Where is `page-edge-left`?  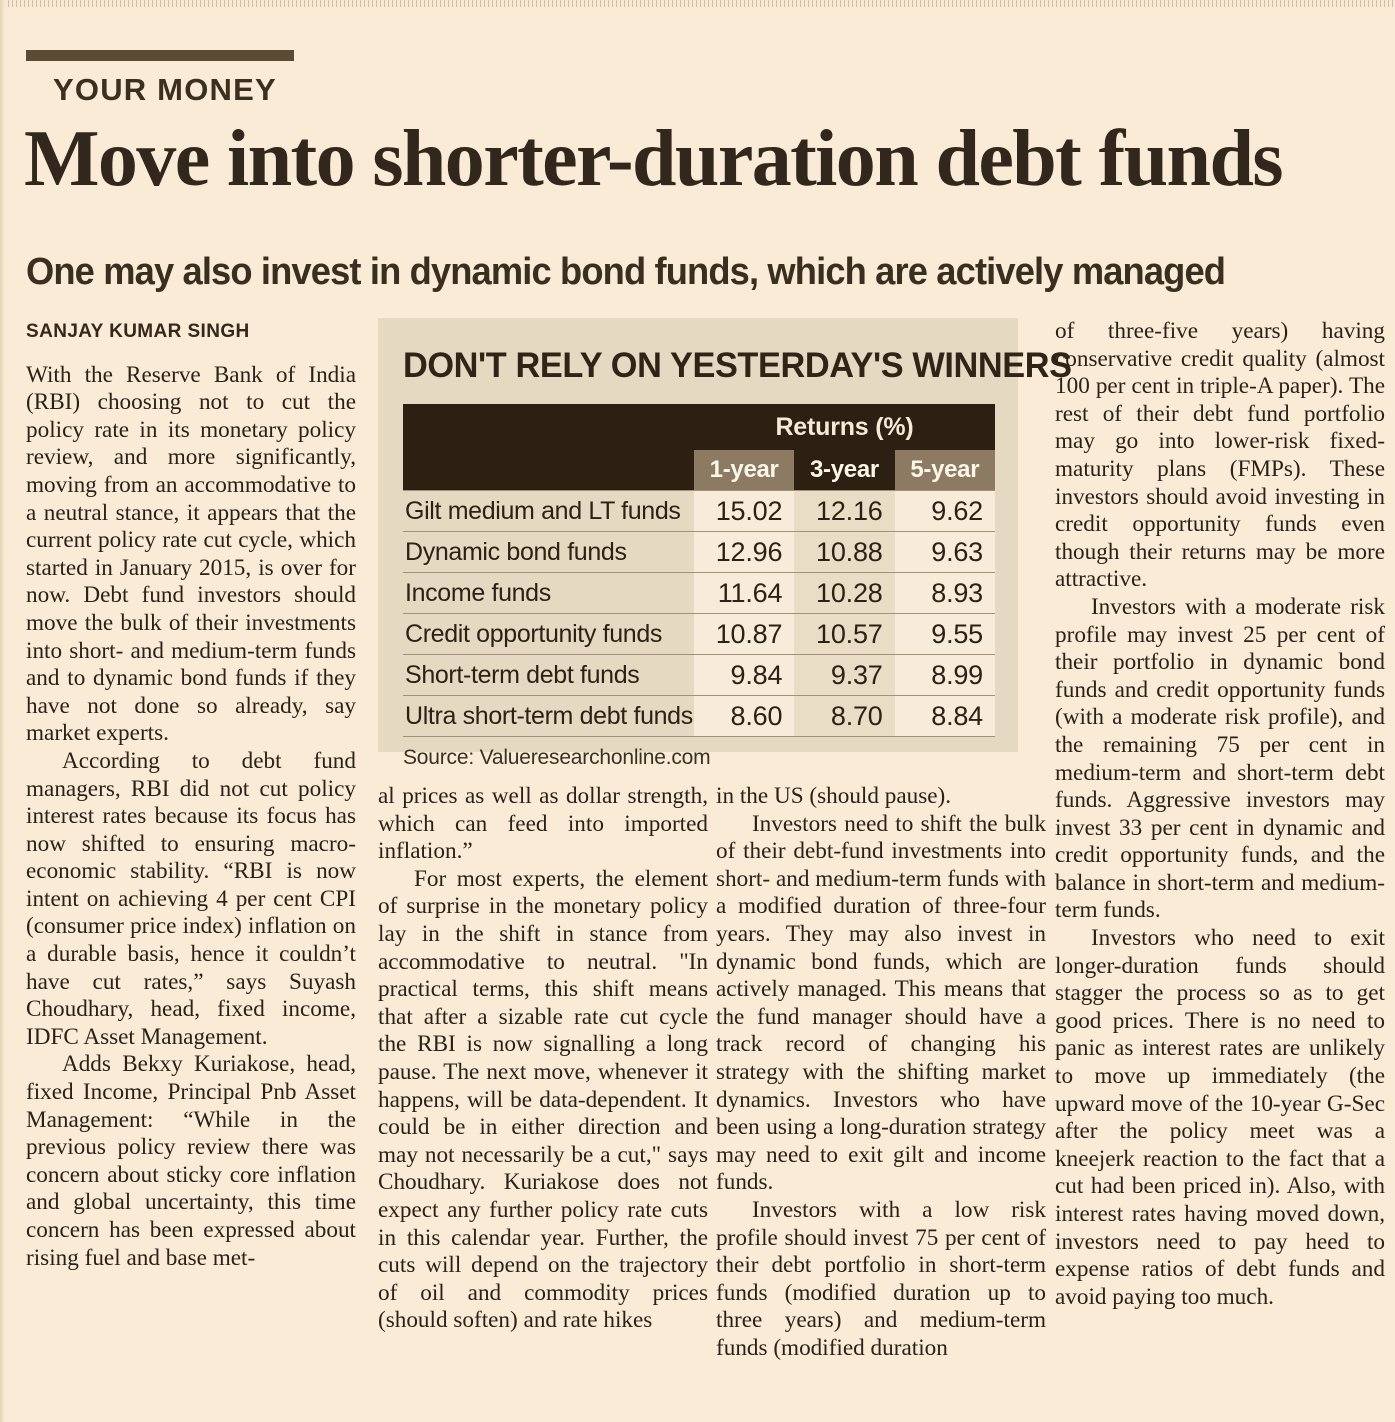 page-edge-left is located at coordinates (2, 711).